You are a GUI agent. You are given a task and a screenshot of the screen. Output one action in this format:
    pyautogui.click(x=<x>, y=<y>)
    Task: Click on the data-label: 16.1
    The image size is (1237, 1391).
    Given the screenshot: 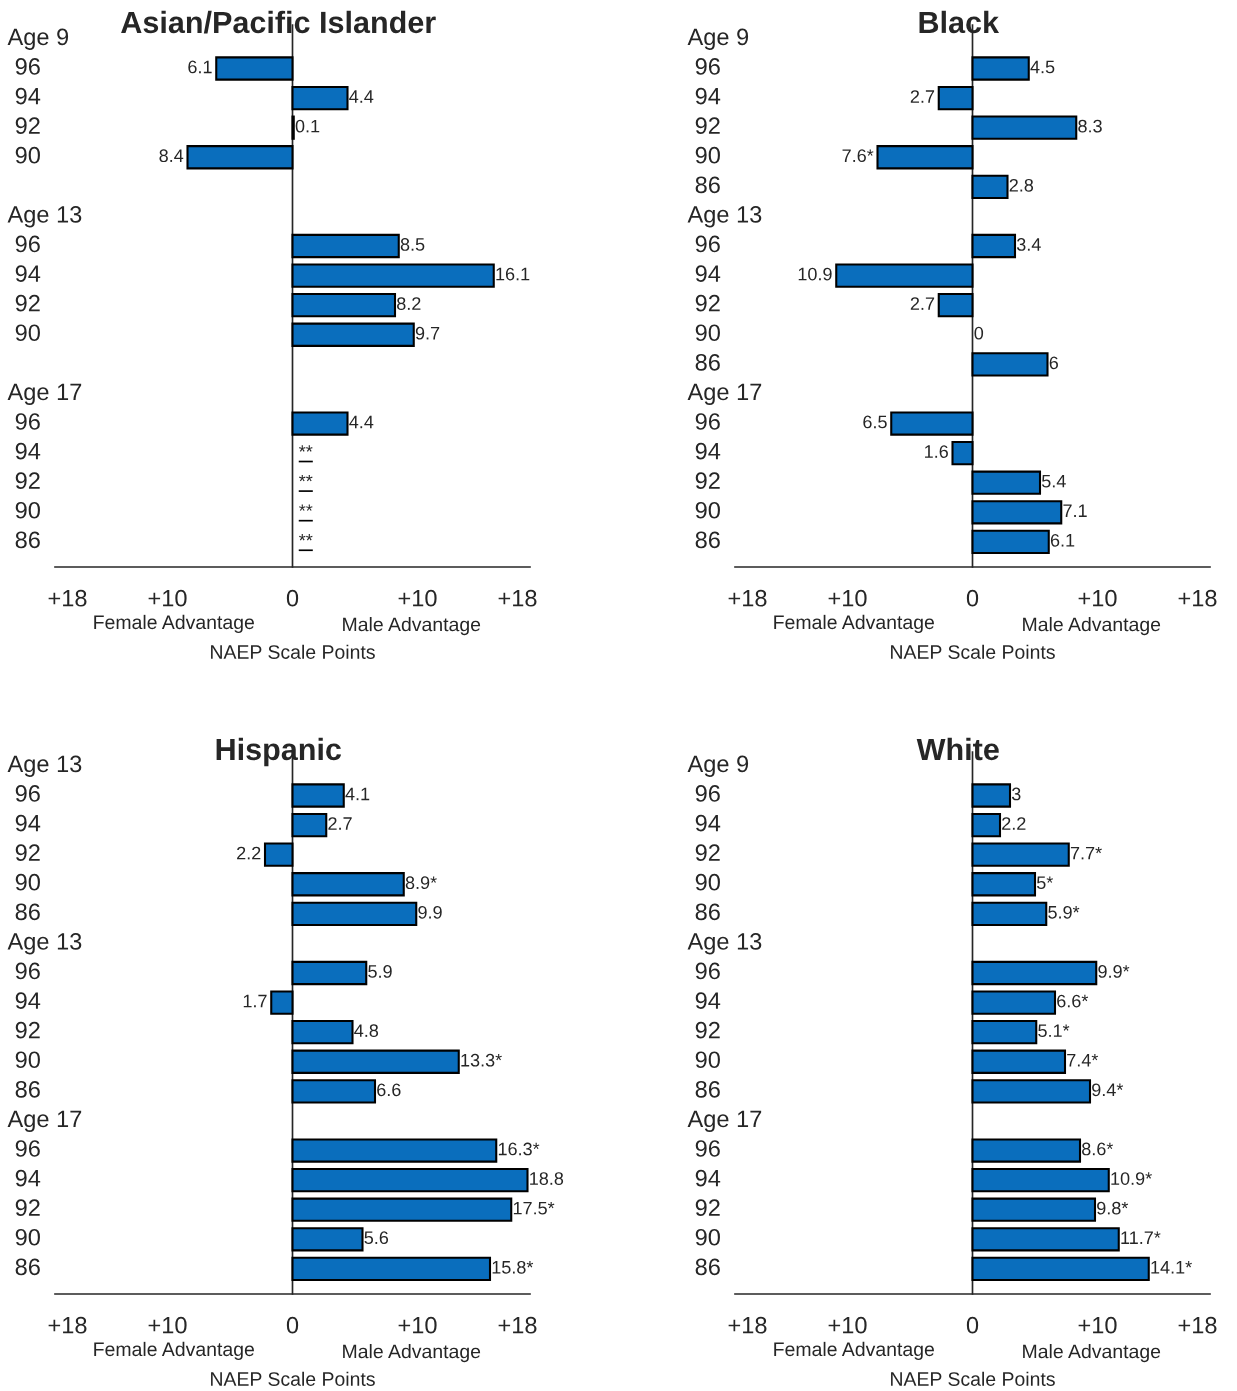 What is the action you would take?
    pyautogui.click(x=513, y=274)
    